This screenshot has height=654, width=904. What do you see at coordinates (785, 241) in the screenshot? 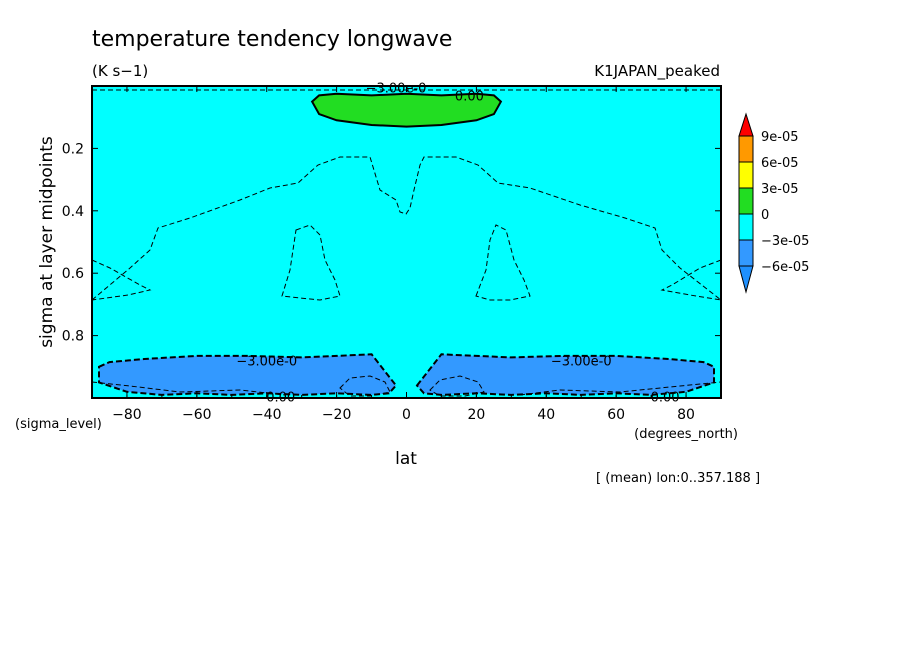
I see `colorbar-label: −3e-05` at bounding box center [785, 241].